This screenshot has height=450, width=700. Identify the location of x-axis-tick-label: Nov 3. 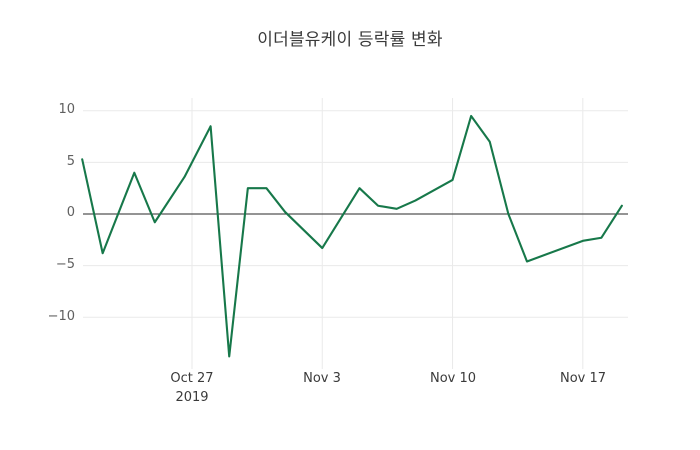
(322, 378).